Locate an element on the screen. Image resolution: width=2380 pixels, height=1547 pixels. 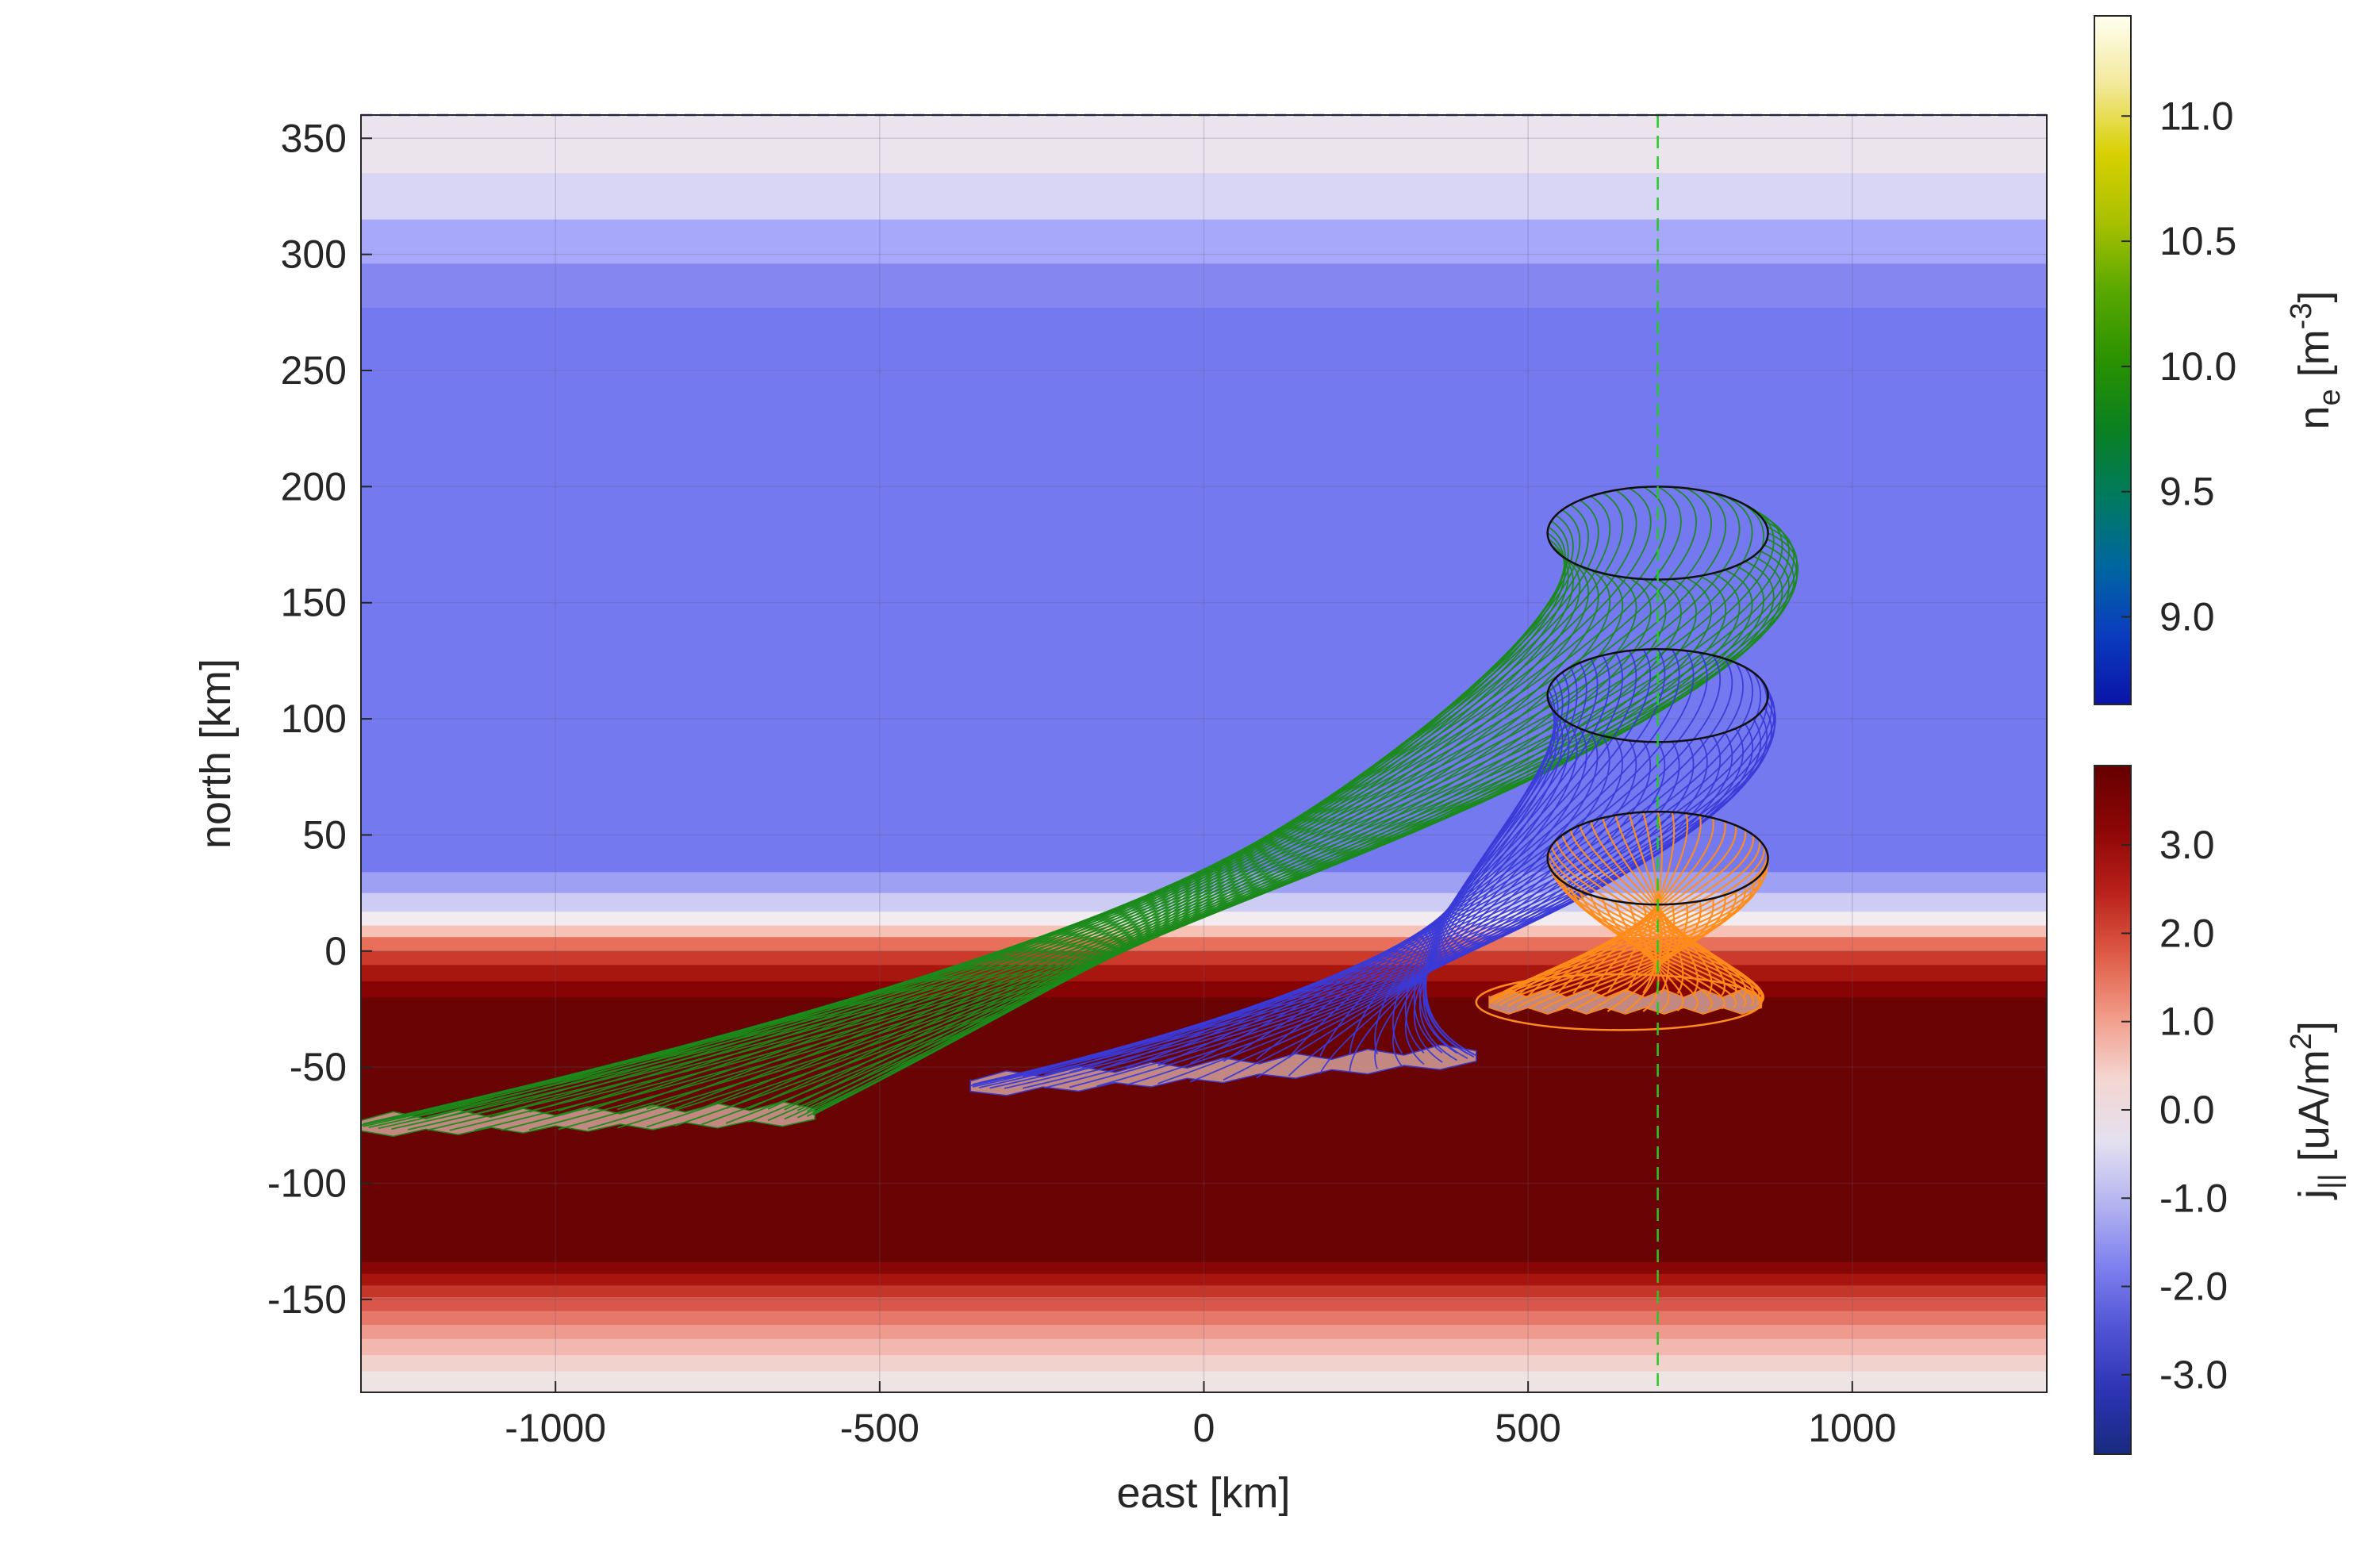
x-tick-label: 500 is located at coordinates (1527, 1428).